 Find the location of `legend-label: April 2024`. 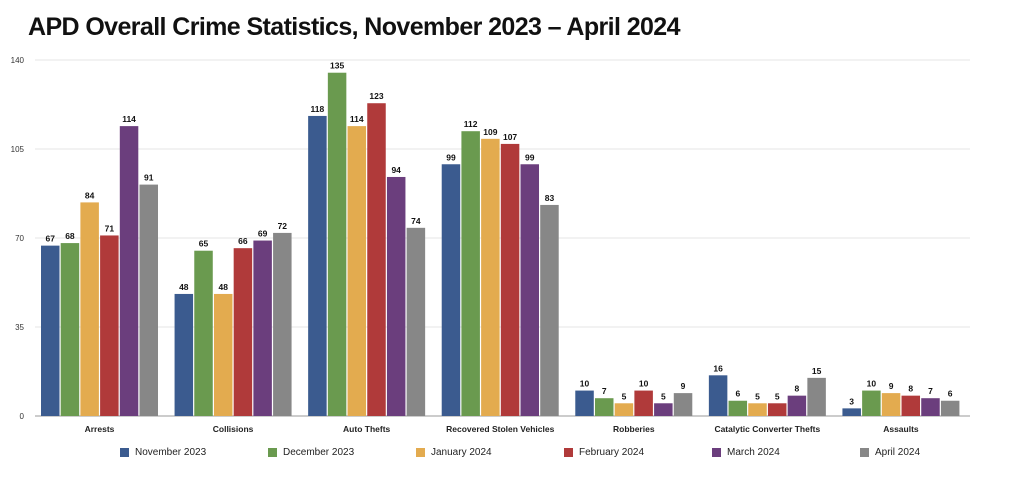

legend-label: April 2024 is located at coordinates (898, 452).